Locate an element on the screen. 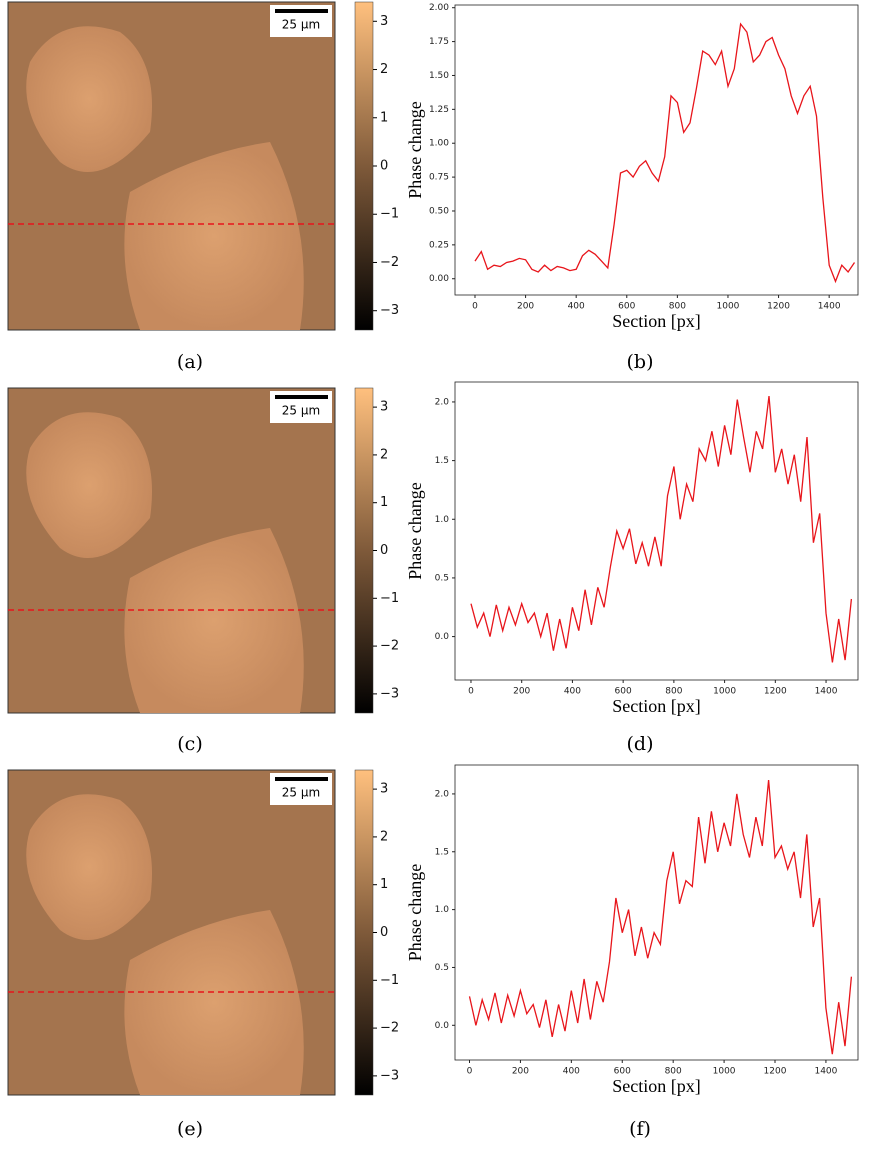 Image resolution: width=870 pixels, height=1149 pixels. y-tick-label: 1.25 is located at coordinates (439, 110).